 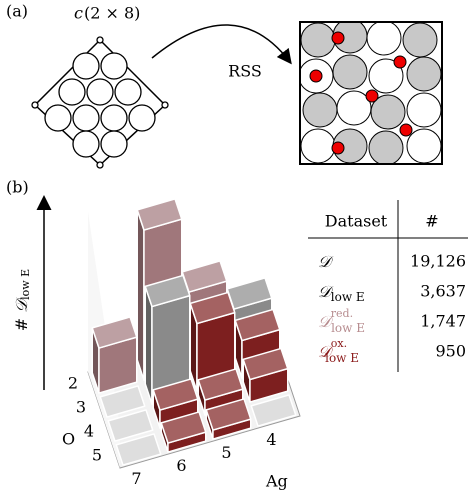 What do you see at coordinates (17, 187) in the screenshot?
I see `panel-label: (b)` at bounding box center [17, 187].